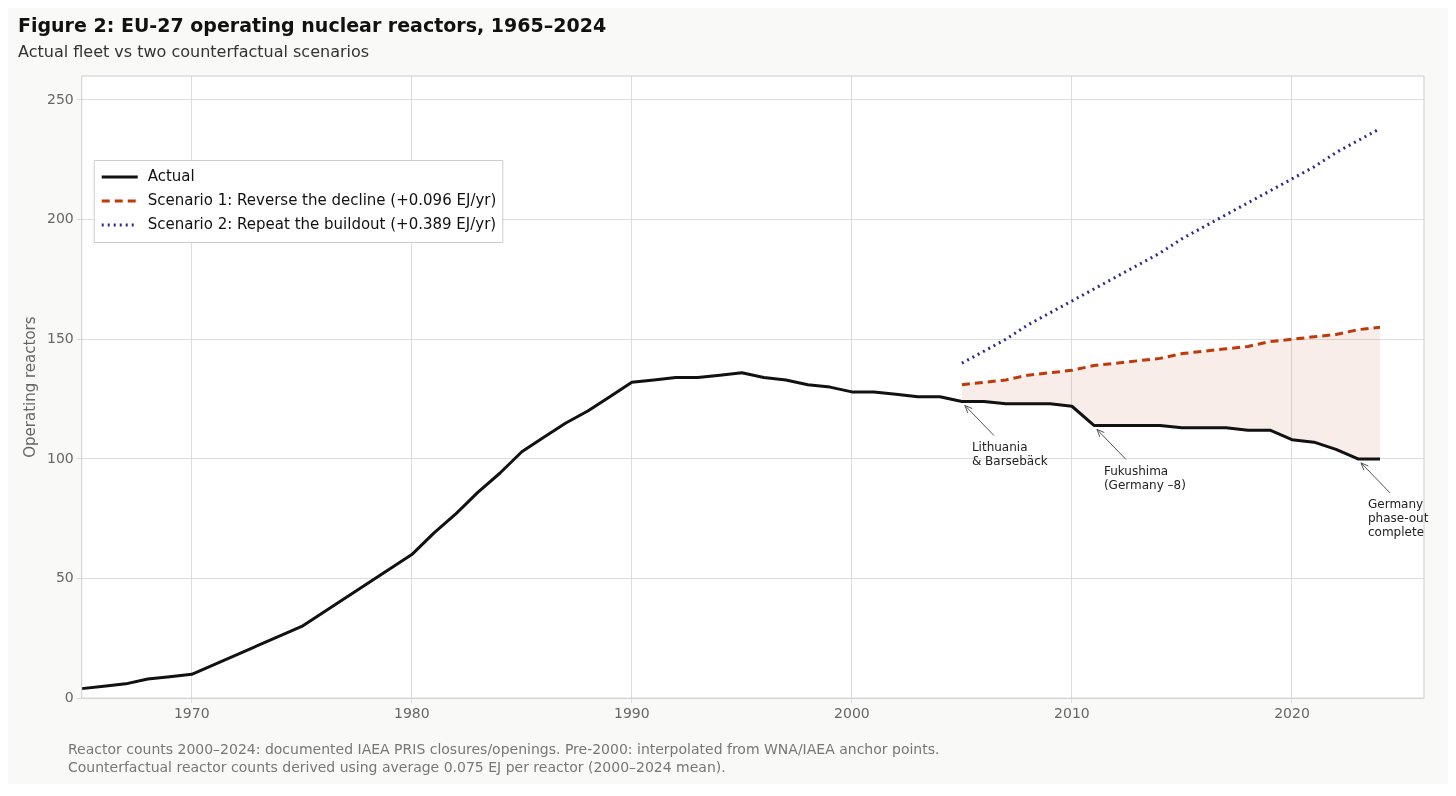  Describe the element at coordinates (191, 713) in the screenshot. I see `x-tick-label: 1970` at that location.